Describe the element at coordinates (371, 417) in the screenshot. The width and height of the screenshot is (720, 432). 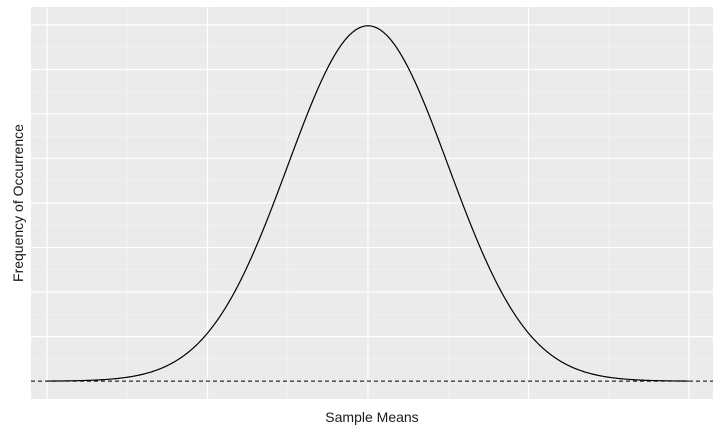
I see `x-axis-label: Sample Means` at that location.